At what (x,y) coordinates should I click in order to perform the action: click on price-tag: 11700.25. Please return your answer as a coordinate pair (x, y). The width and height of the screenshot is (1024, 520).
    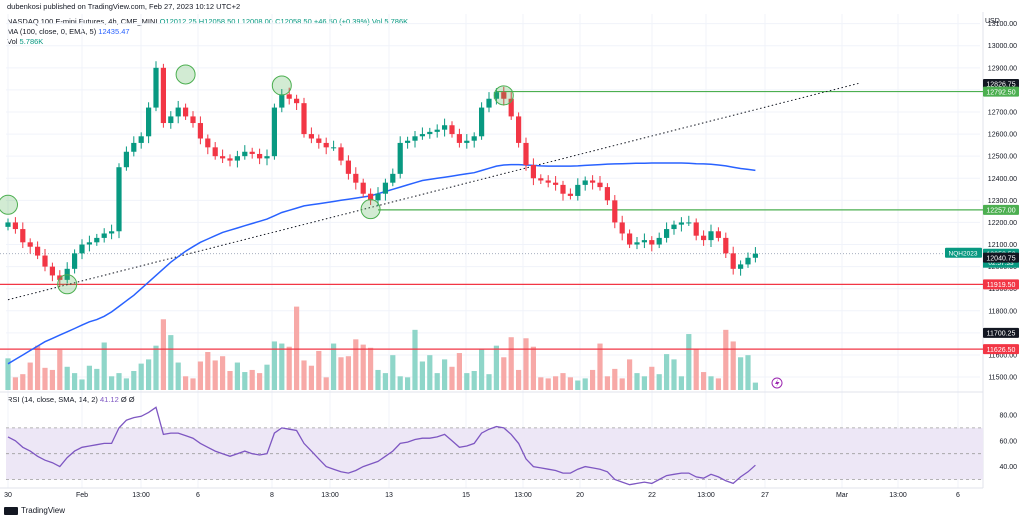
    Looking at the image, I should click on (1001, 332).